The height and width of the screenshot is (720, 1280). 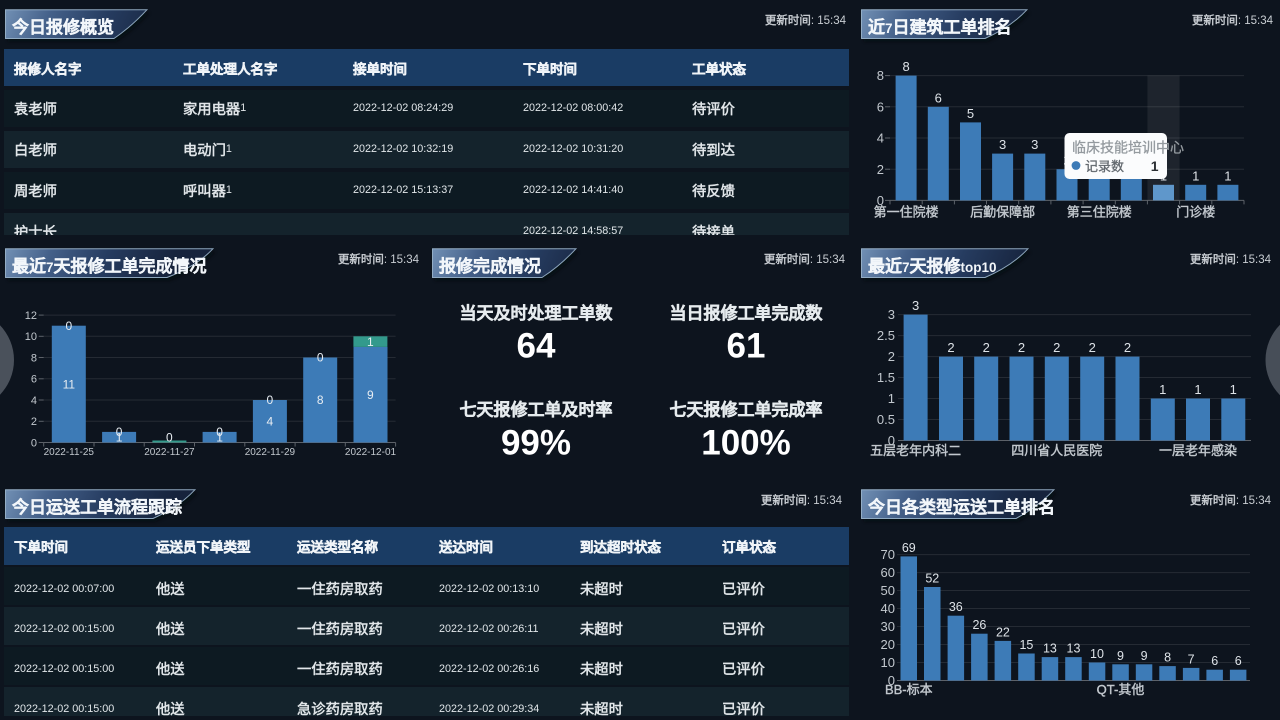 I want to click on svg-text: 26, so click(x=979, y=625).